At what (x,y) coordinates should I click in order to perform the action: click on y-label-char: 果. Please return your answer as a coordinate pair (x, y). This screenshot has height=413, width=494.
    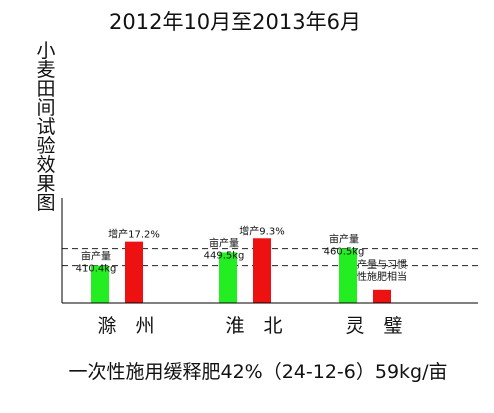
    Looking at the image, I should click on (45, 184).